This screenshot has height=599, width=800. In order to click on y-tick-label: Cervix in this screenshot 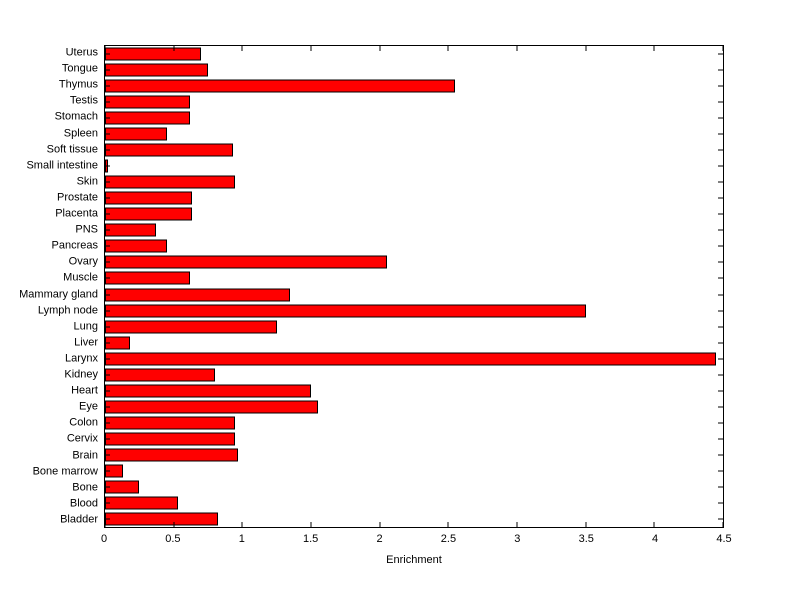, I will do `click(82, 438)`.